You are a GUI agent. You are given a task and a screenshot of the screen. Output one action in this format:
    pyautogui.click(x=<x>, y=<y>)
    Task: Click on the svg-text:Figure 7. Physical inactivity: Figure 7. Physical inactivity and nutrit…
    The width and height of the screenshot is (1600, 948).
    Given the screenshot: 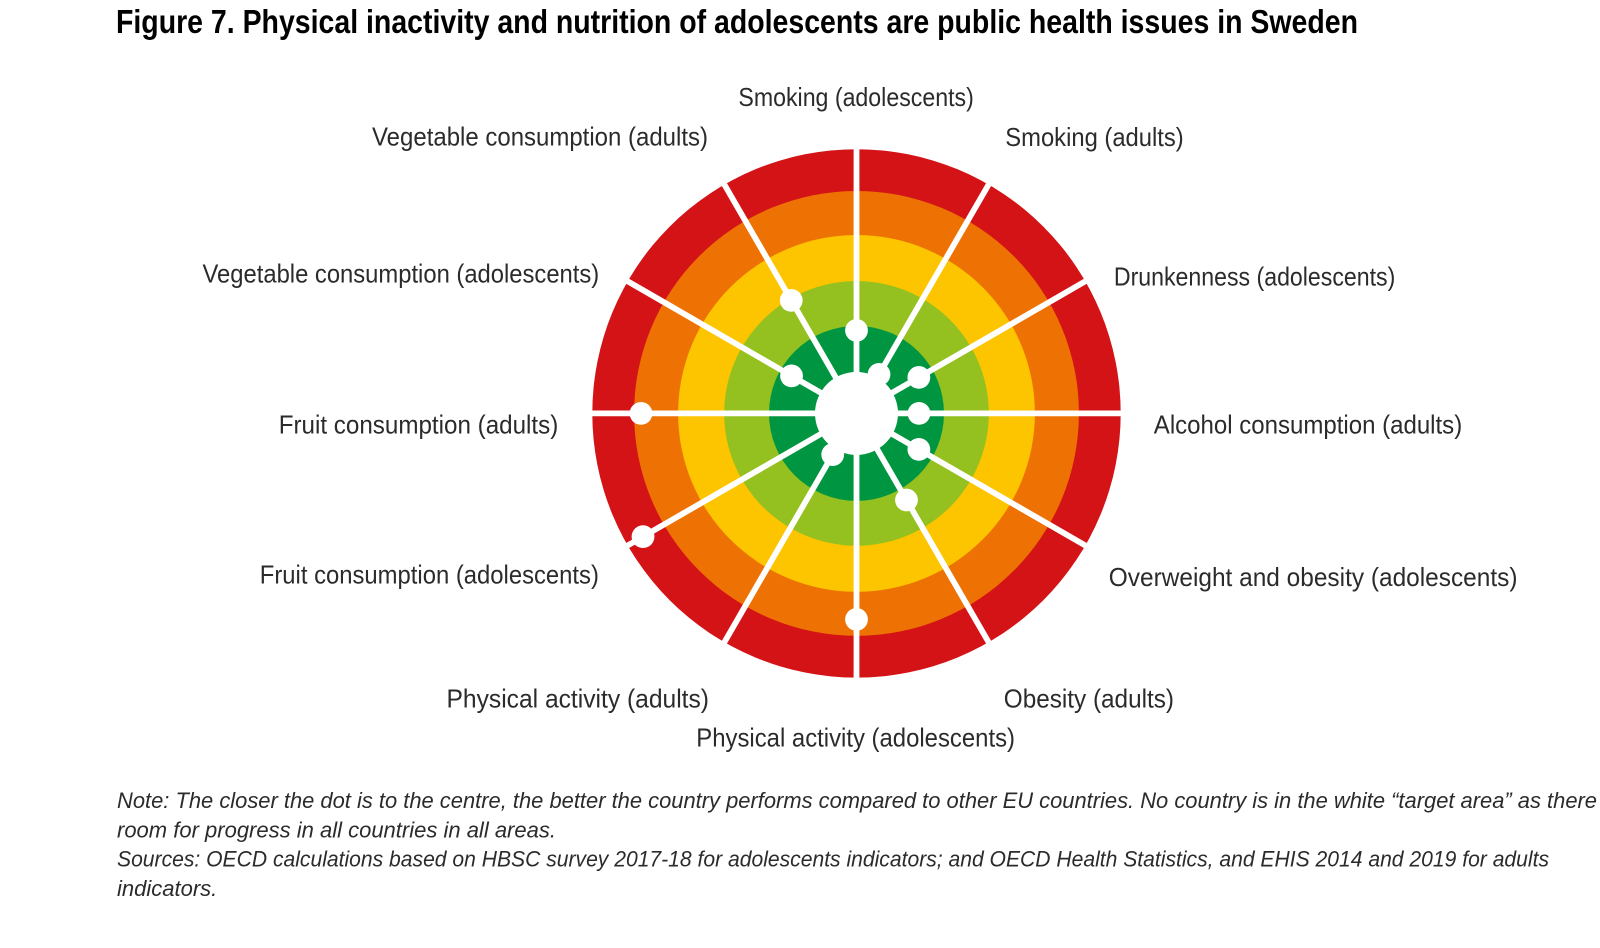 What is the action you would take?
    pyautogui.click(x=737, y=21)
    